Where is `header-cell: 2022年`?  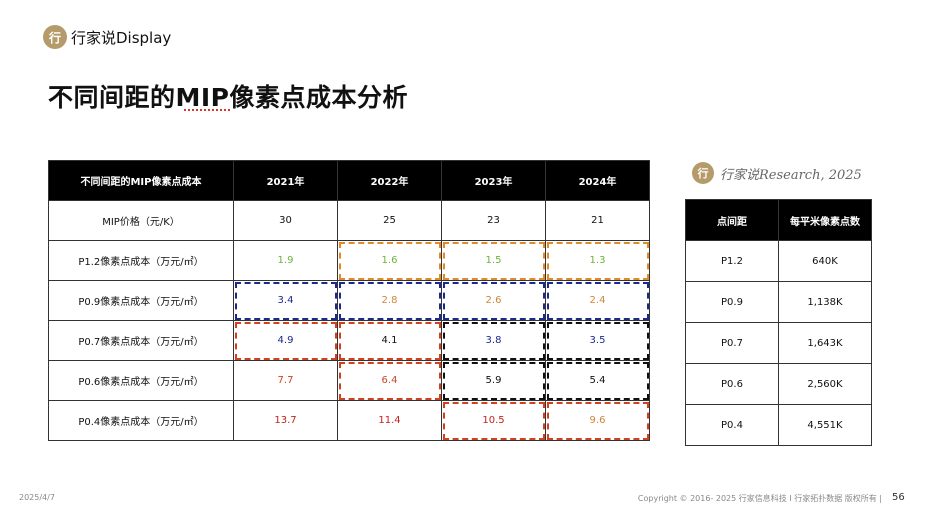 header-cell: 2022年 is located at coordinates (389, 180).